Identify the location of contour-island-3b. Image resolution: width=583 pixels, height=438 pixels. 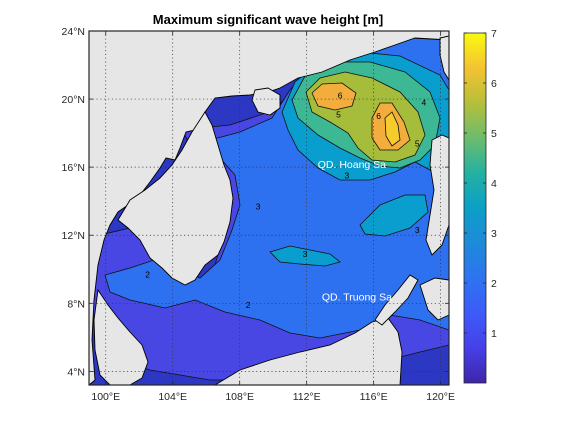
(394, 215).